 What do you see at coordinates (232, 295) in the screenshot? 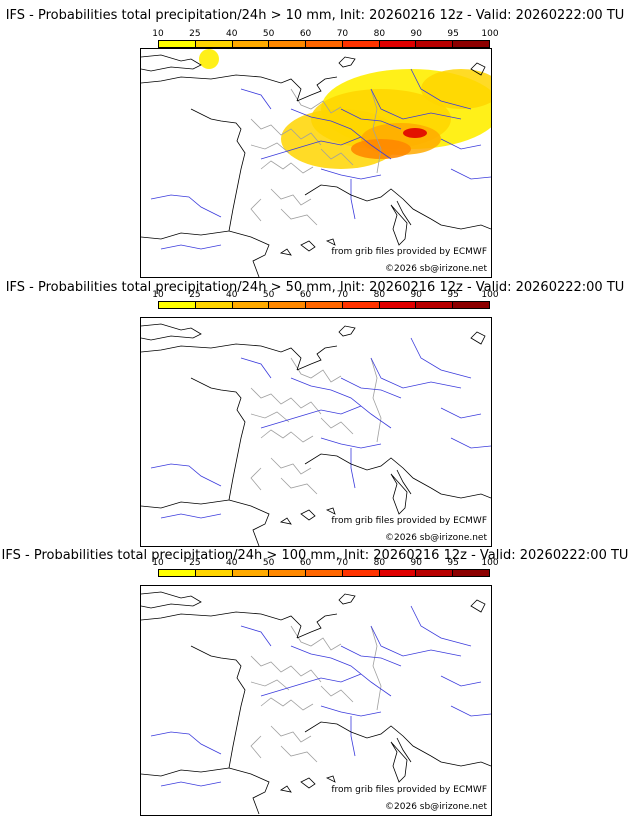
I see `colorbar-tick-label: 40` at bounding box center [232, 295].